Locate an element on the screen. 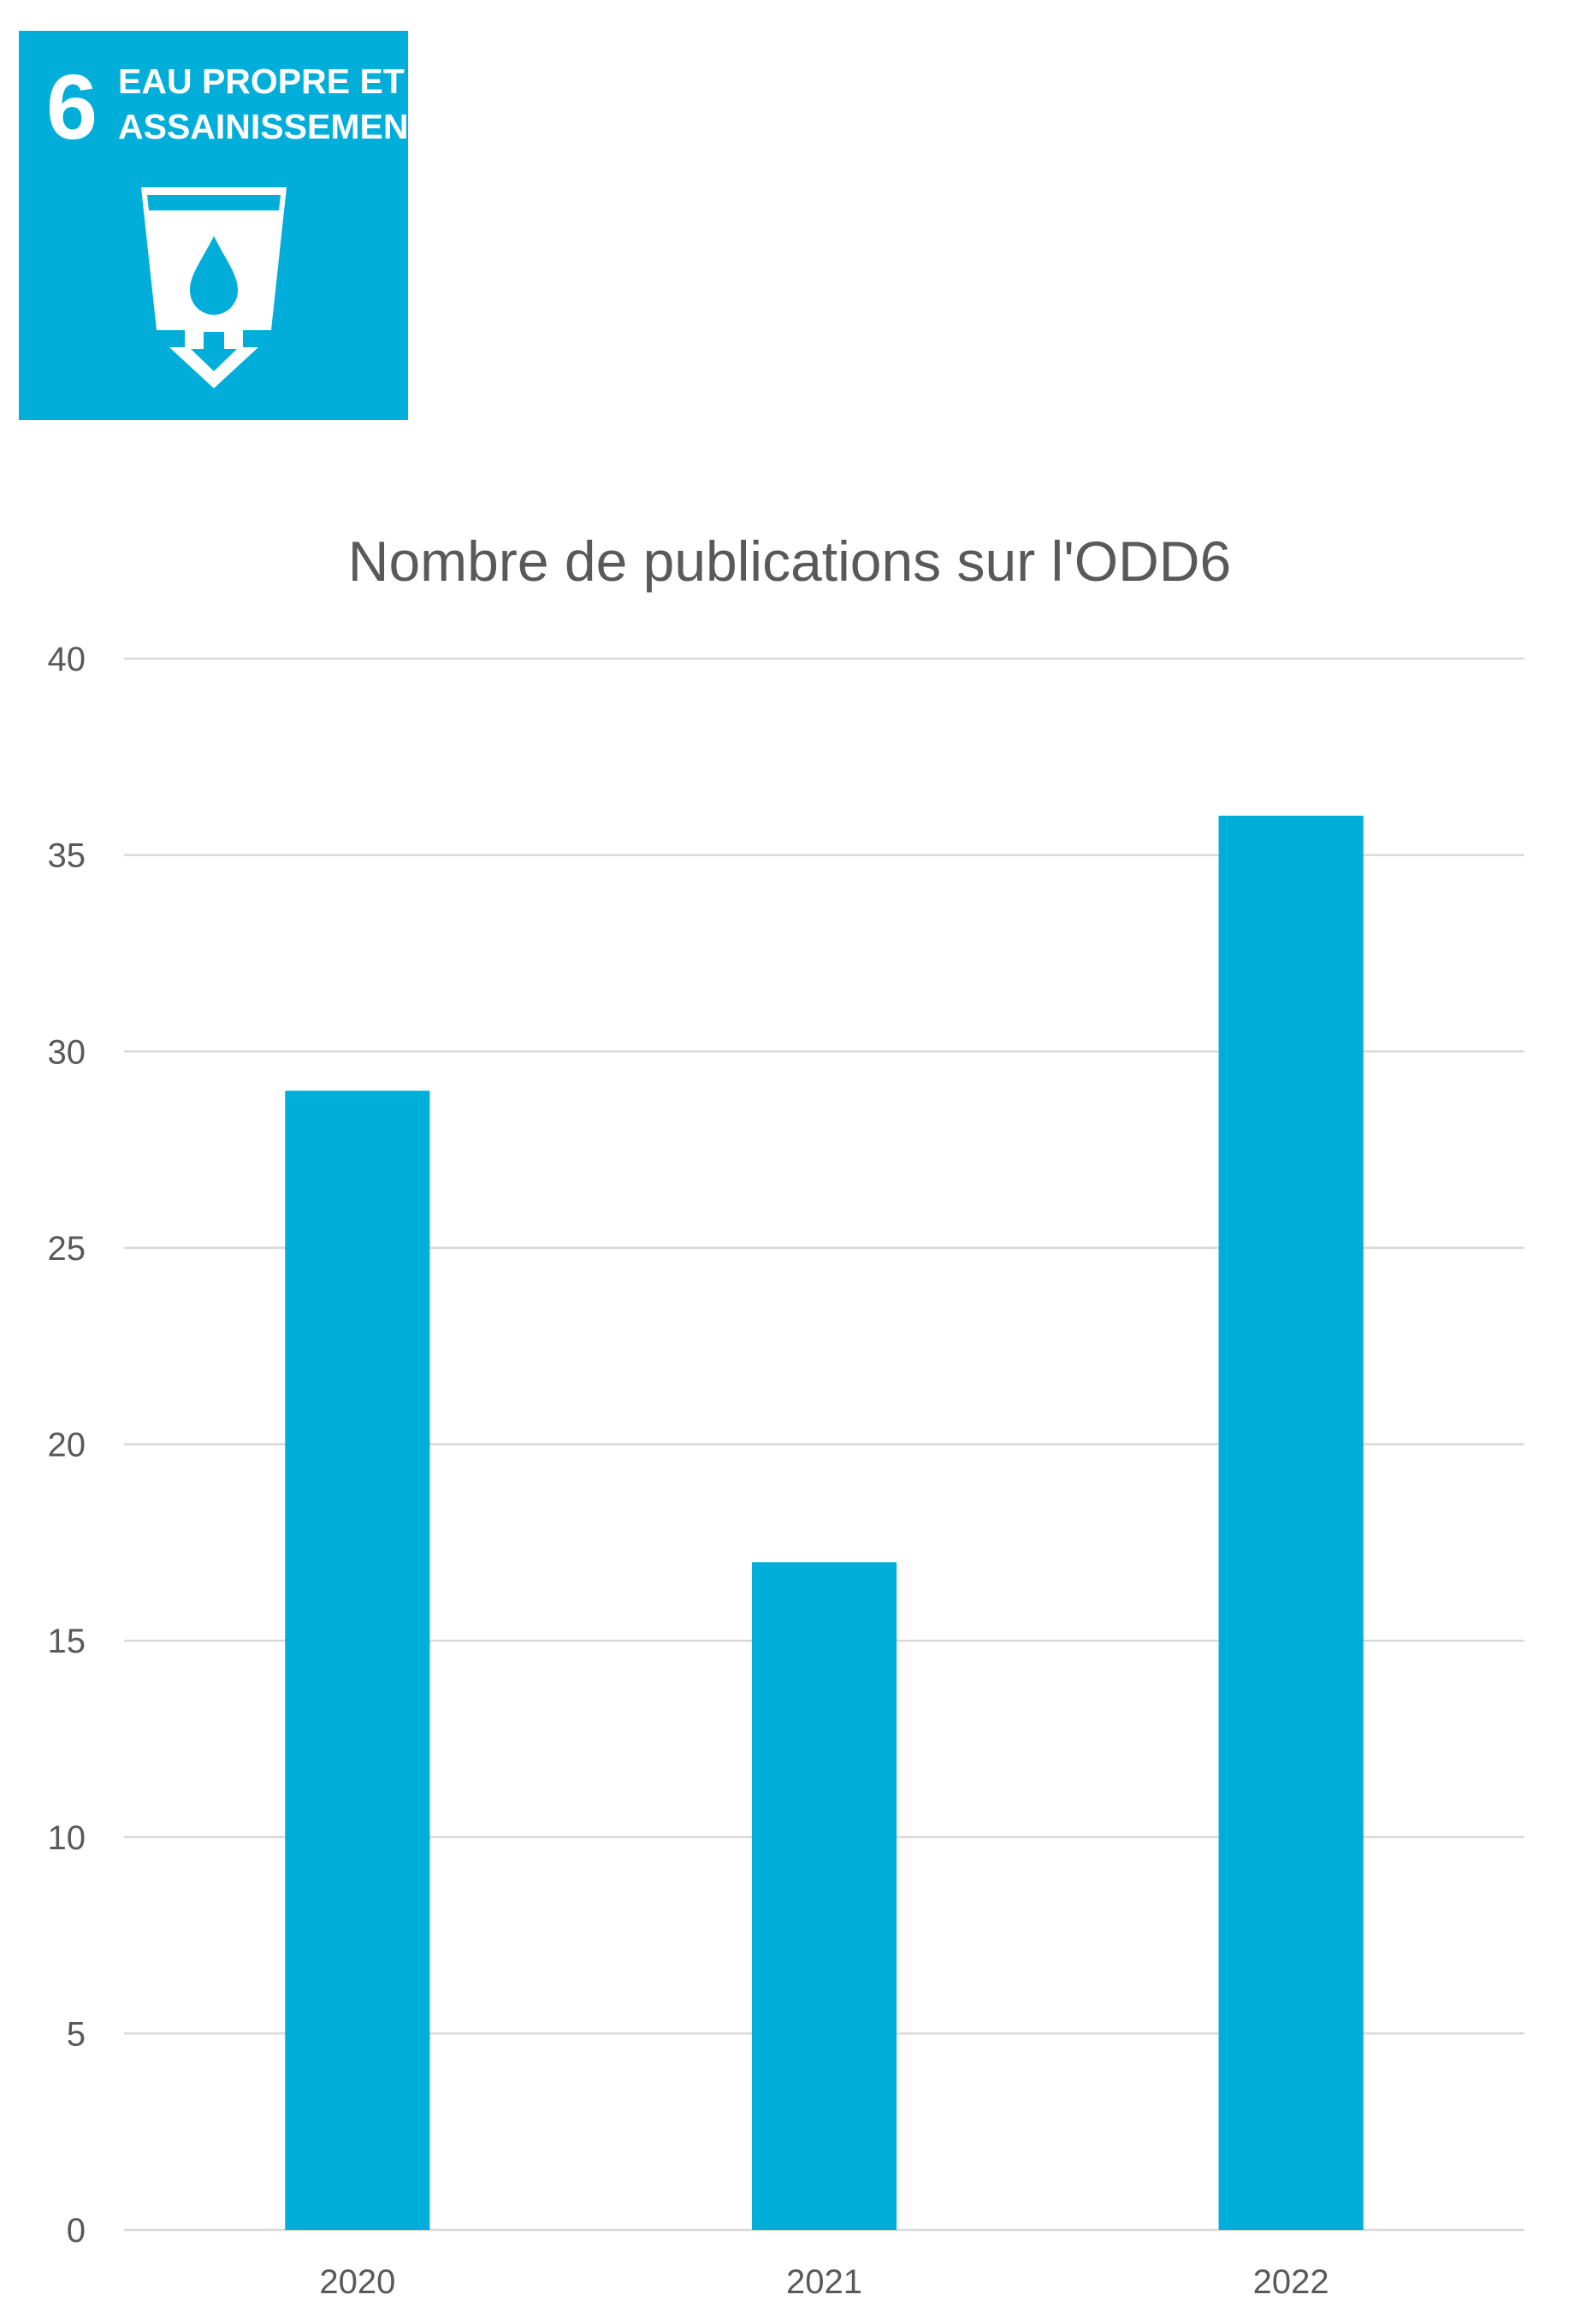 The height and width of the screenshot is (2324, 1586). y-tick-label: 15 is located at coordinates (67, 1642).